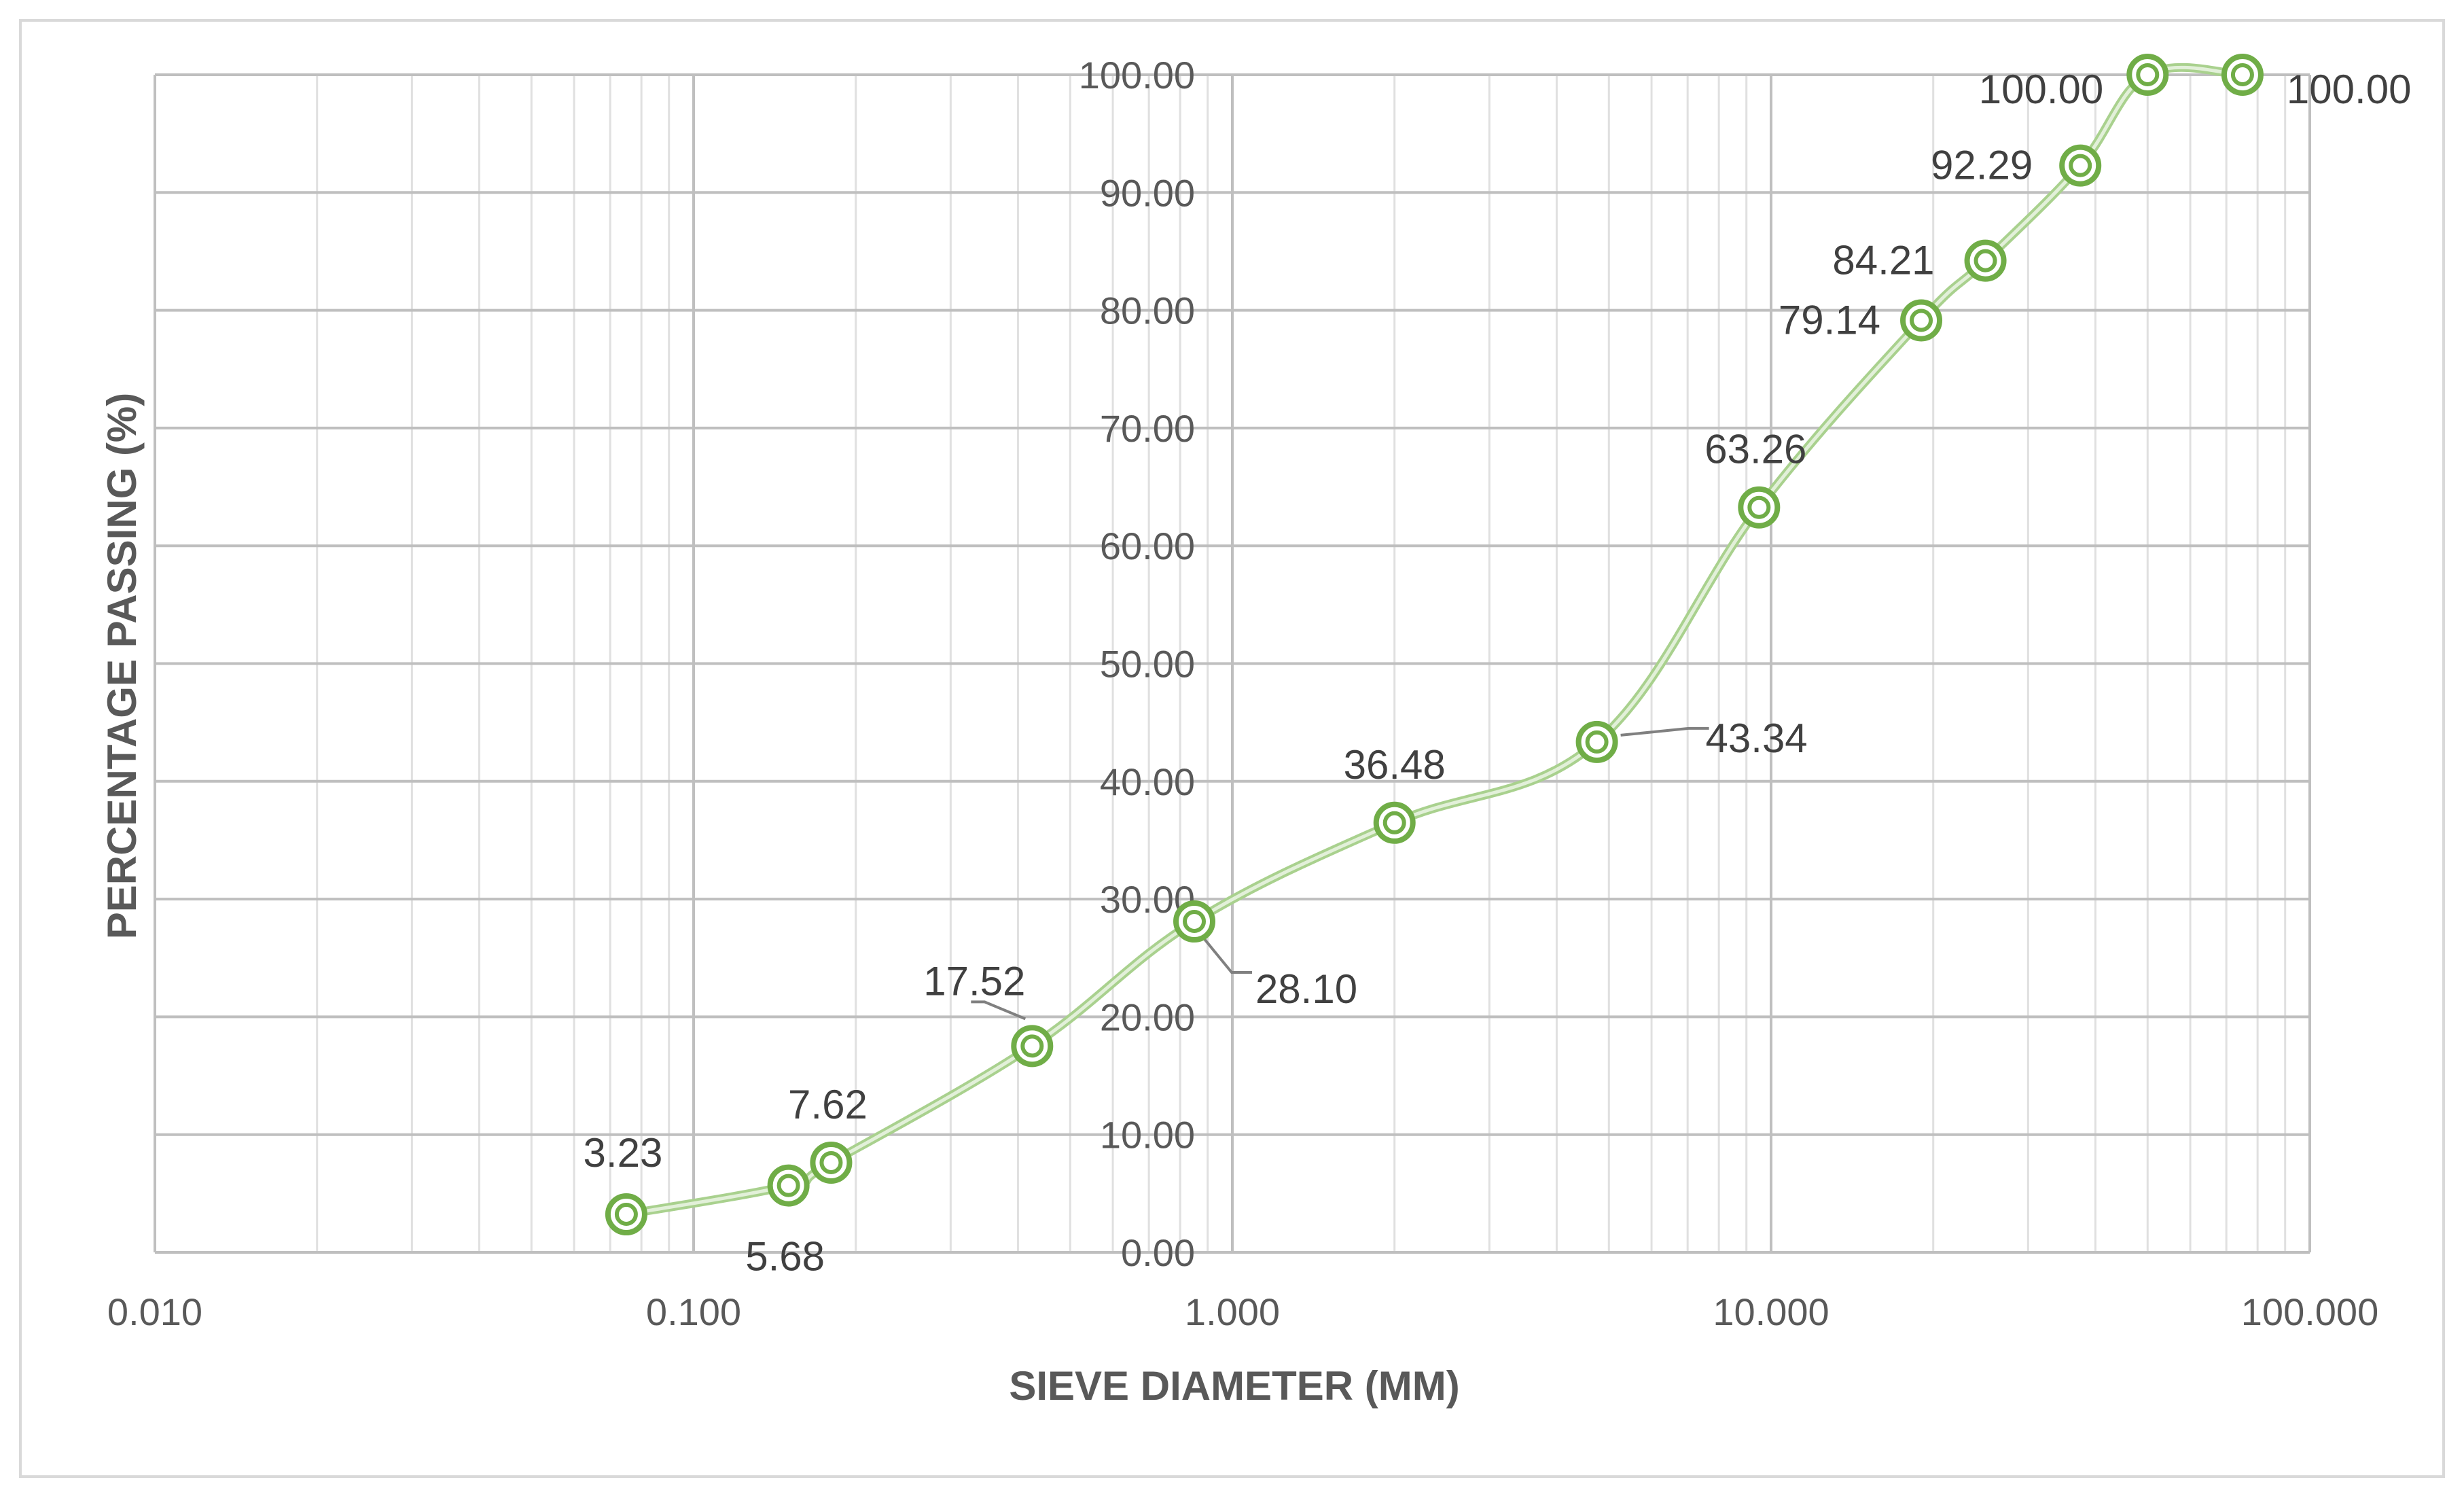 Image resolution: width=2464 pixels, height=1497 pixels. What do you see at coordinates (623, 1153) in the screenshot?
I see `data-label: 3.23` at bounding box center [623, 1153].